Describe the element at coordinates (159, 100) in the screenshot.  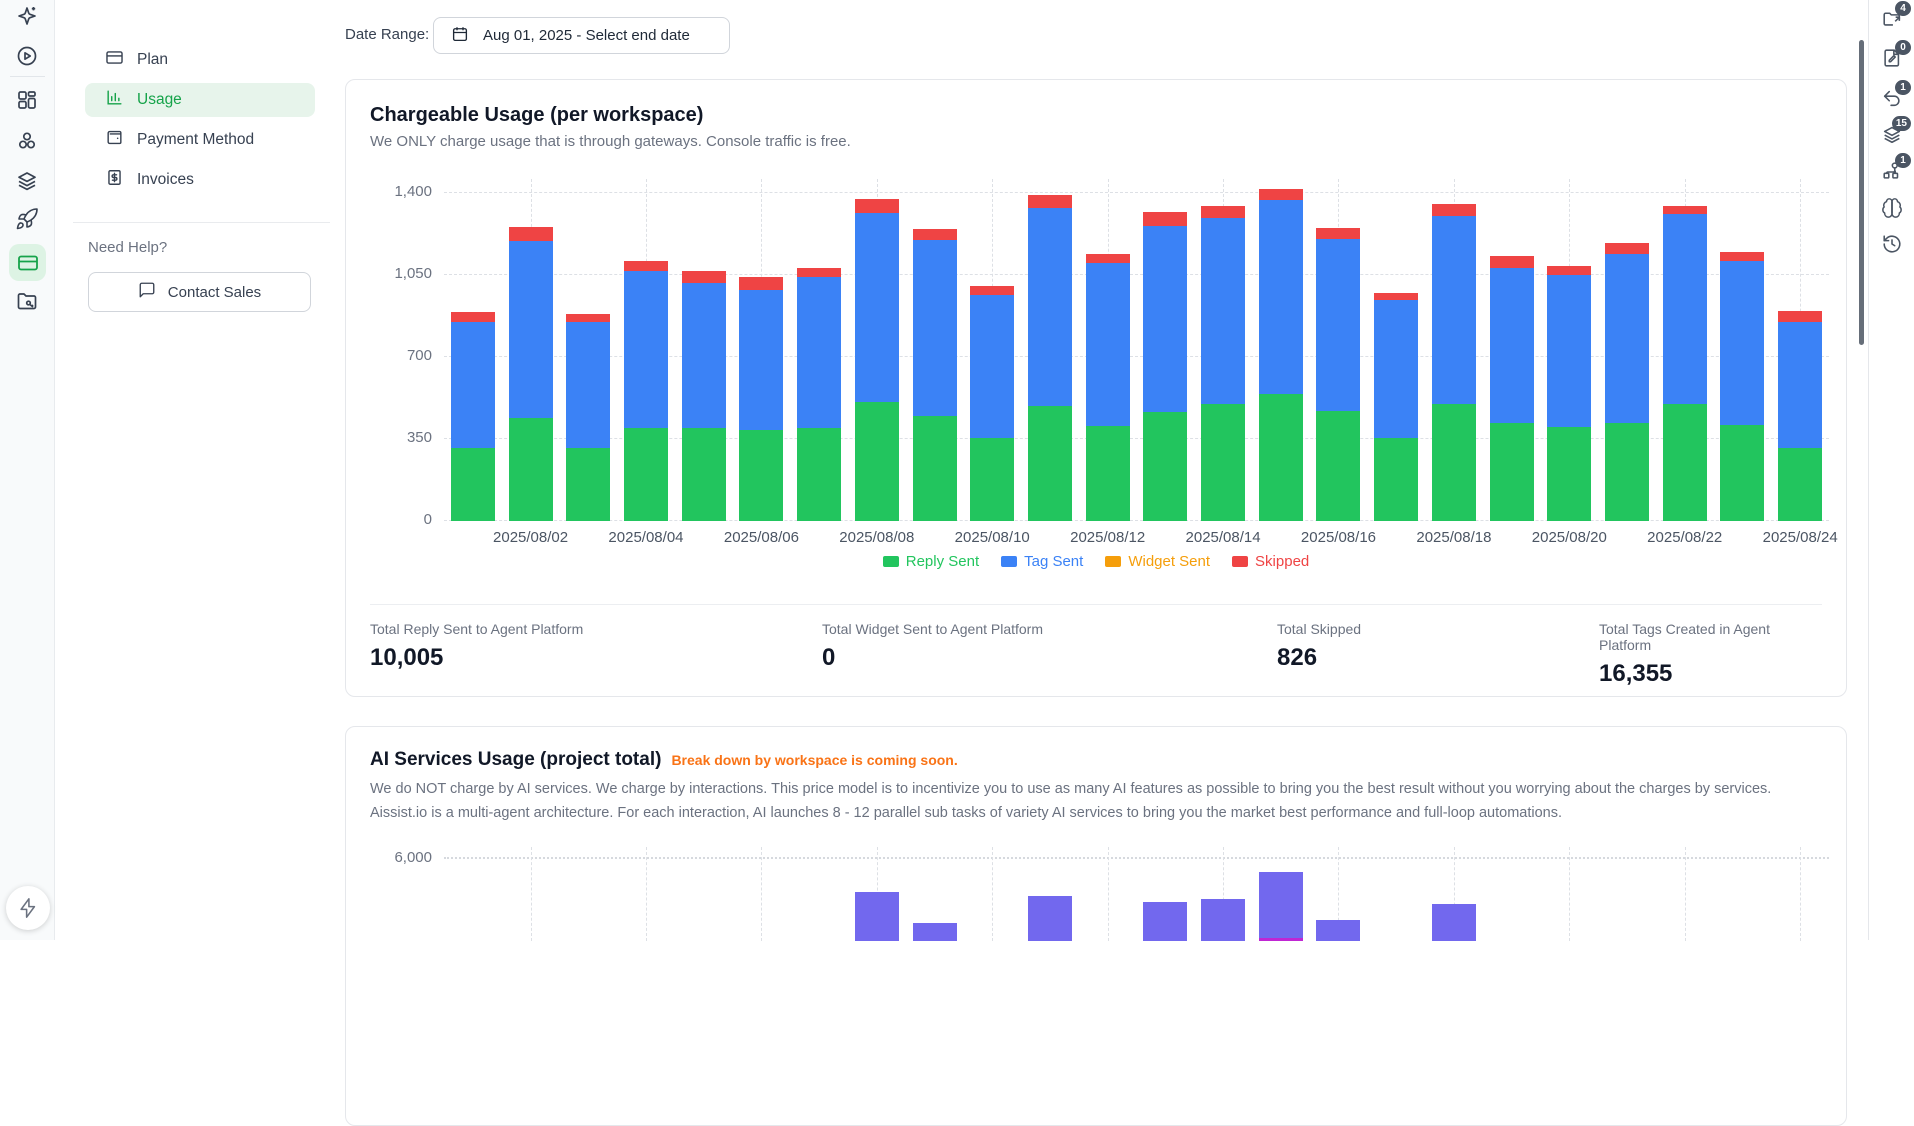
I see `nav-item-label: Usage` at that location.